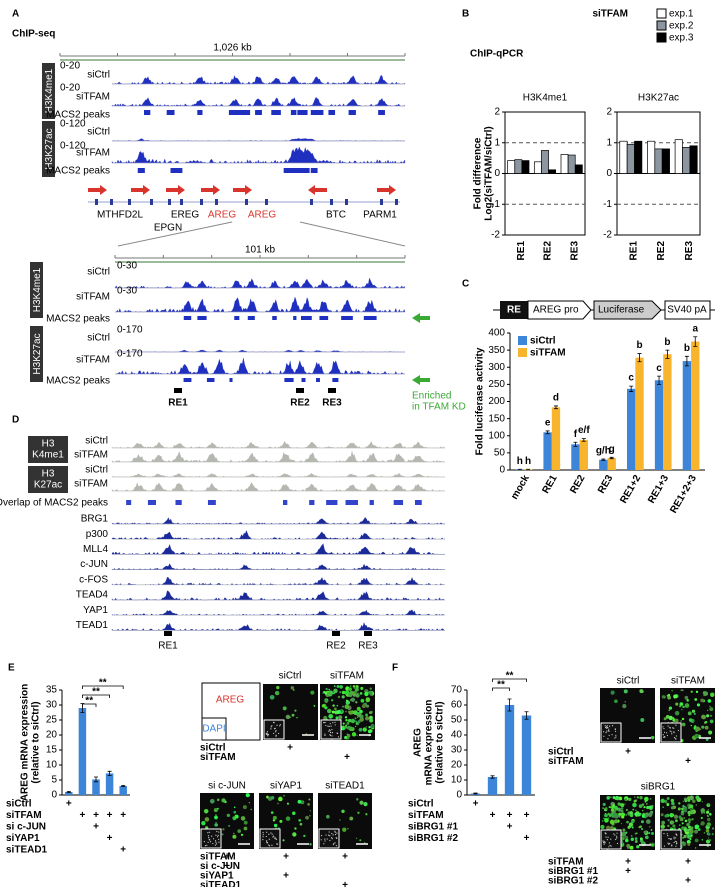  I want to click on y-tick-label: 0, so click(609, 173).